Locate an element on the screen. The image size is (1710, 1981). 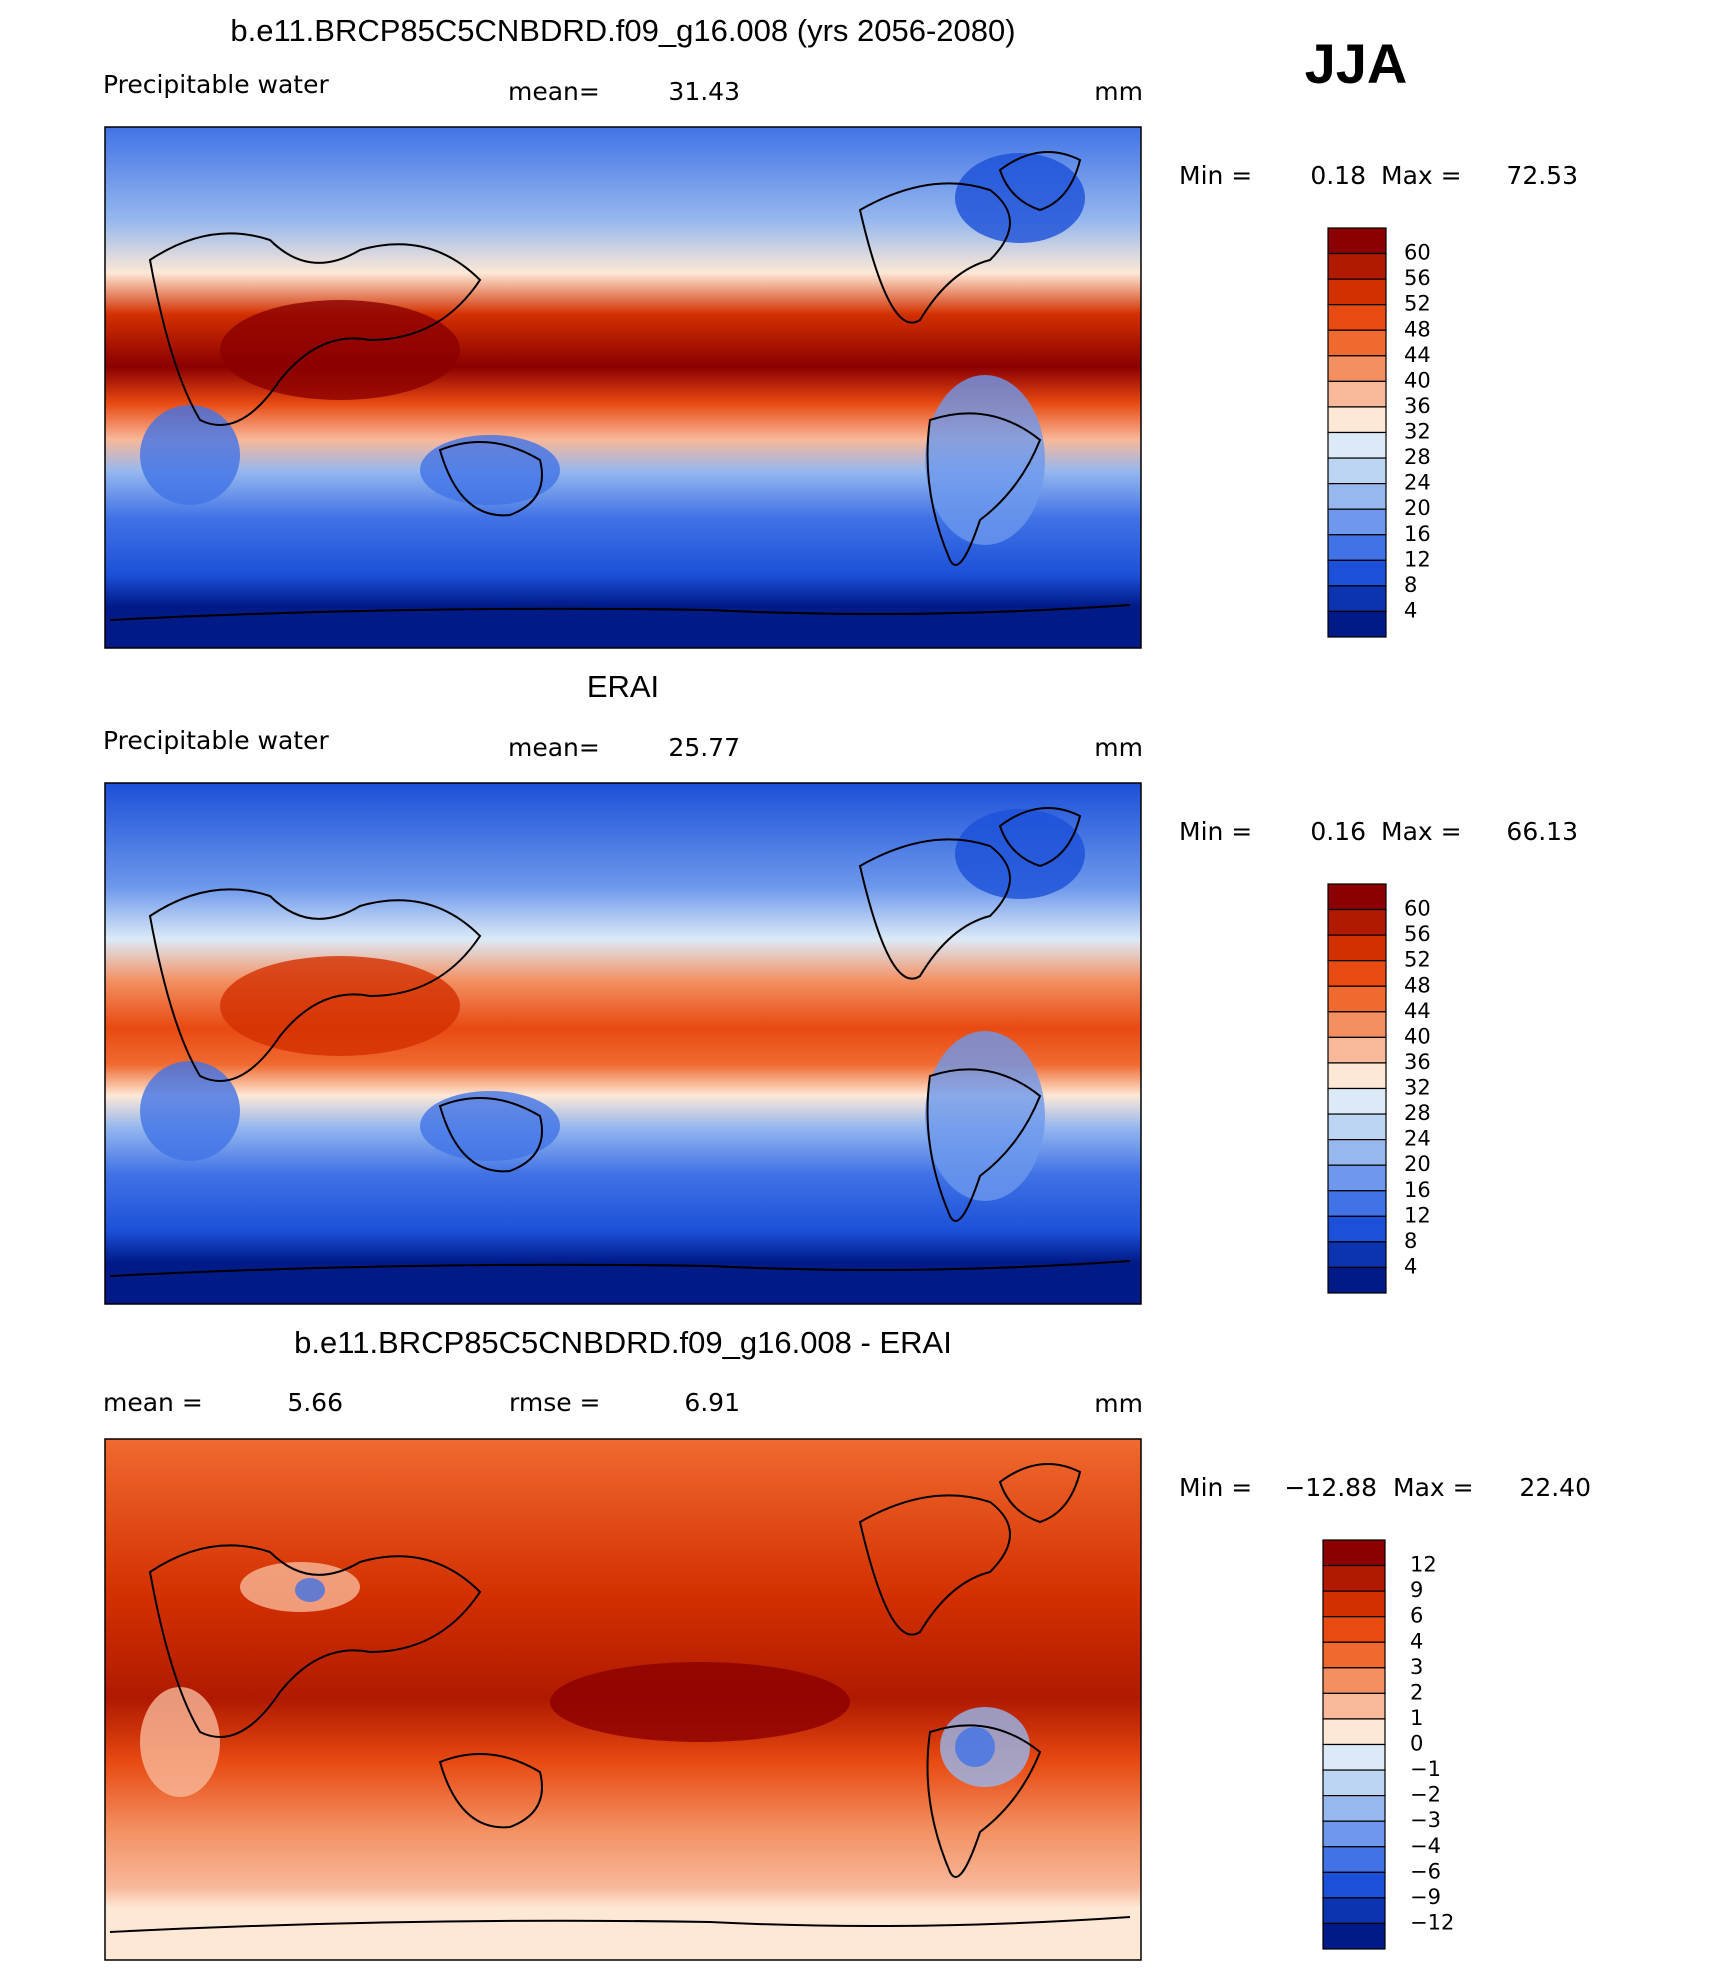
mean-value: 5.66 is located at coordinates (315, 1402).